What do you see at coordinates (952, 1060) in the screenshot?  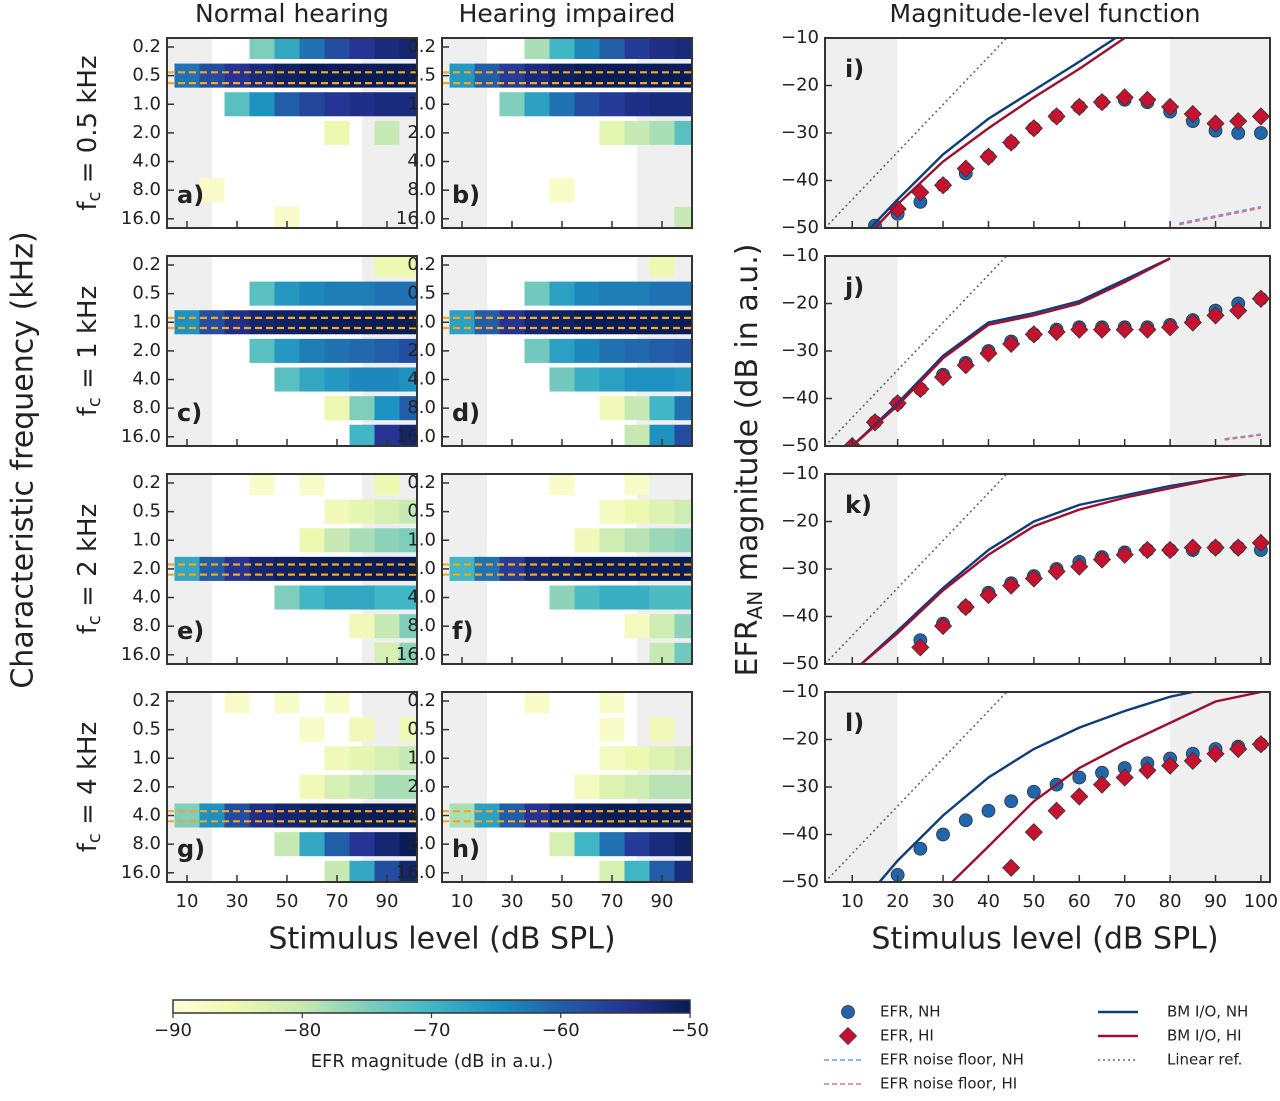 I see `legend-label: EFR noise floor, NH` at bounding box center [952, 1060].